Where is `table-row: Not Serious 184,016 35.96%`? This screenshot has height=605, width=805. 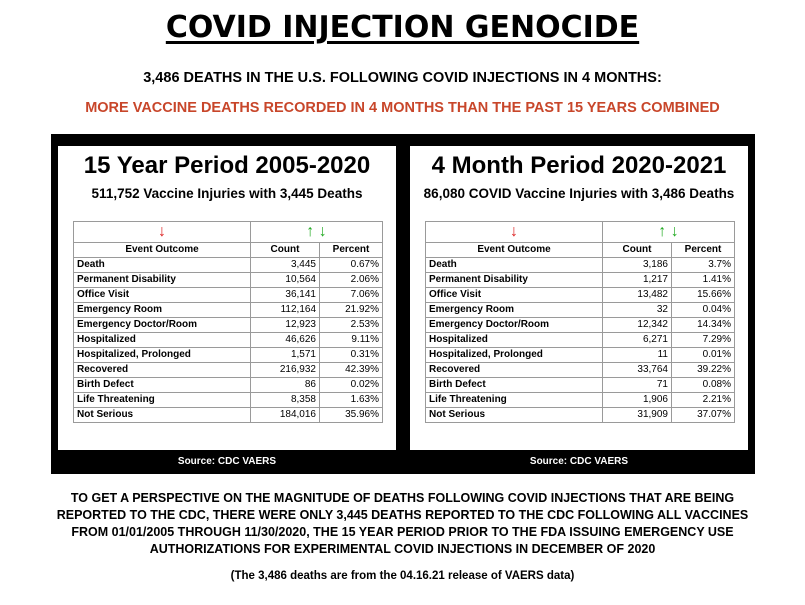 table-row: Not Serious 184,016 35.96% is located at coordinates (228, 415).